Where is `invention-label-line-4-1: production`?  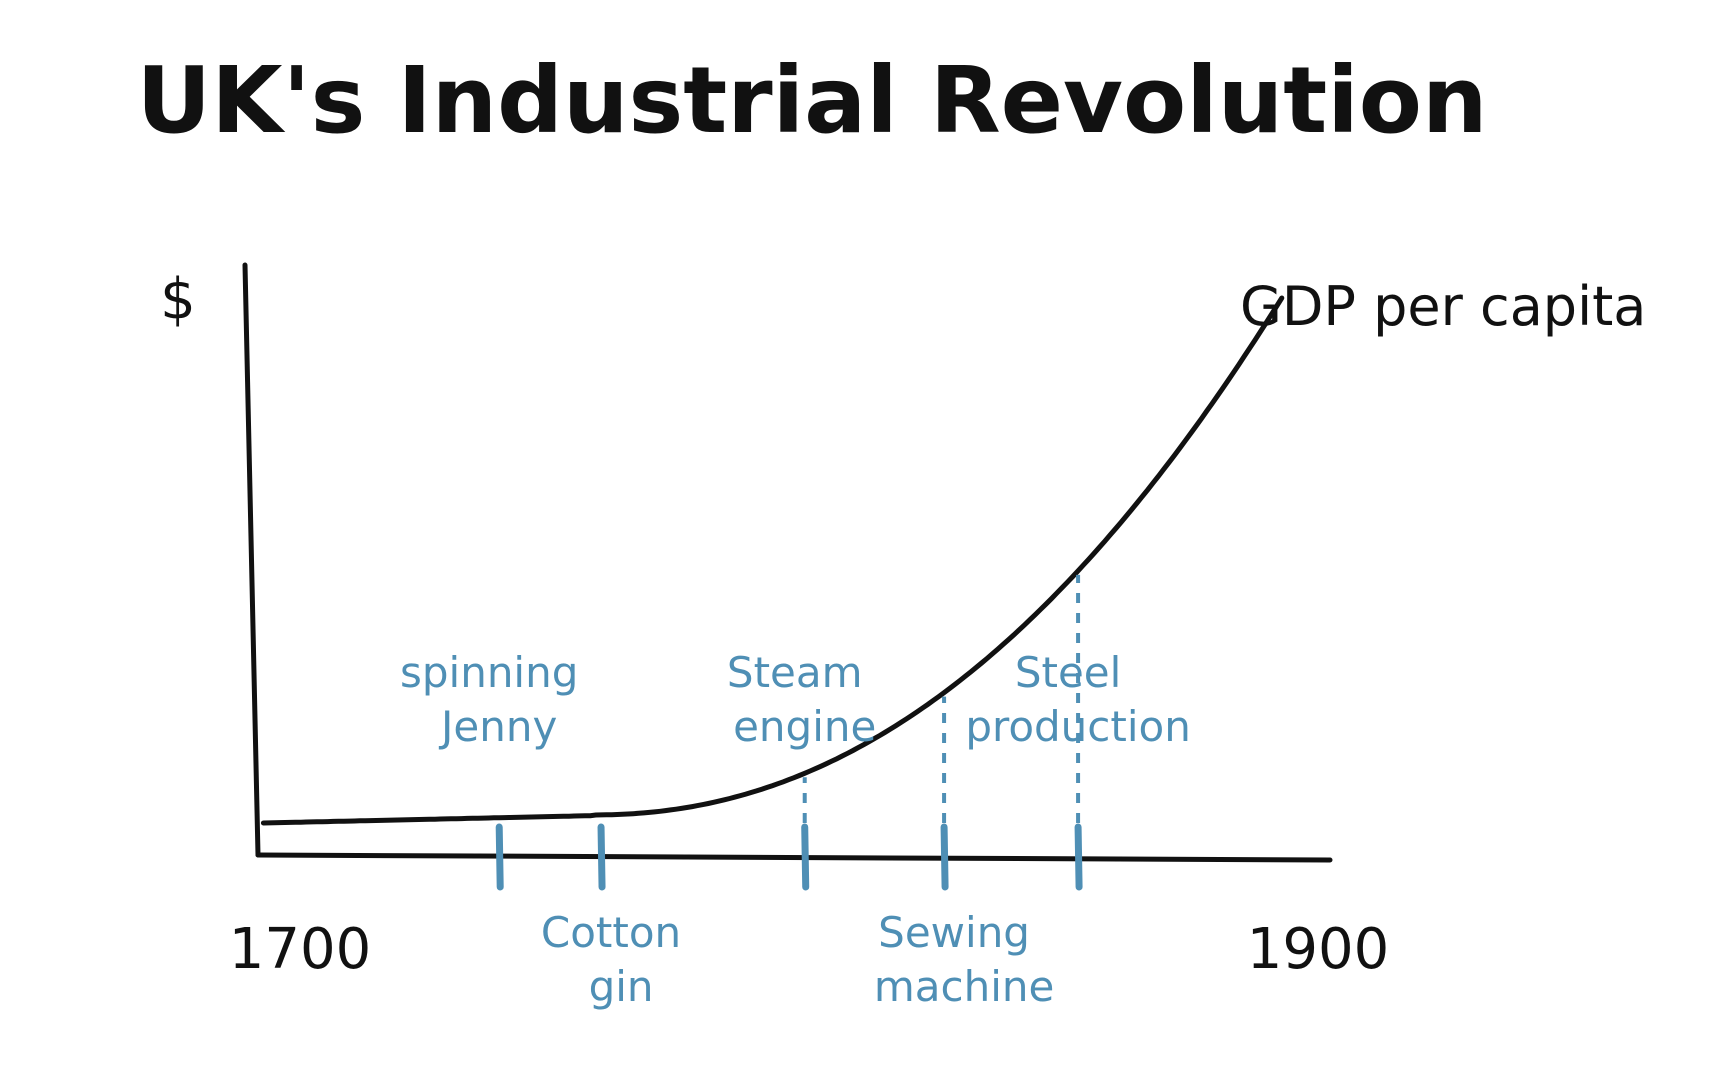
invention-label-line-4-1: production is located at coordinates (1078, 726).